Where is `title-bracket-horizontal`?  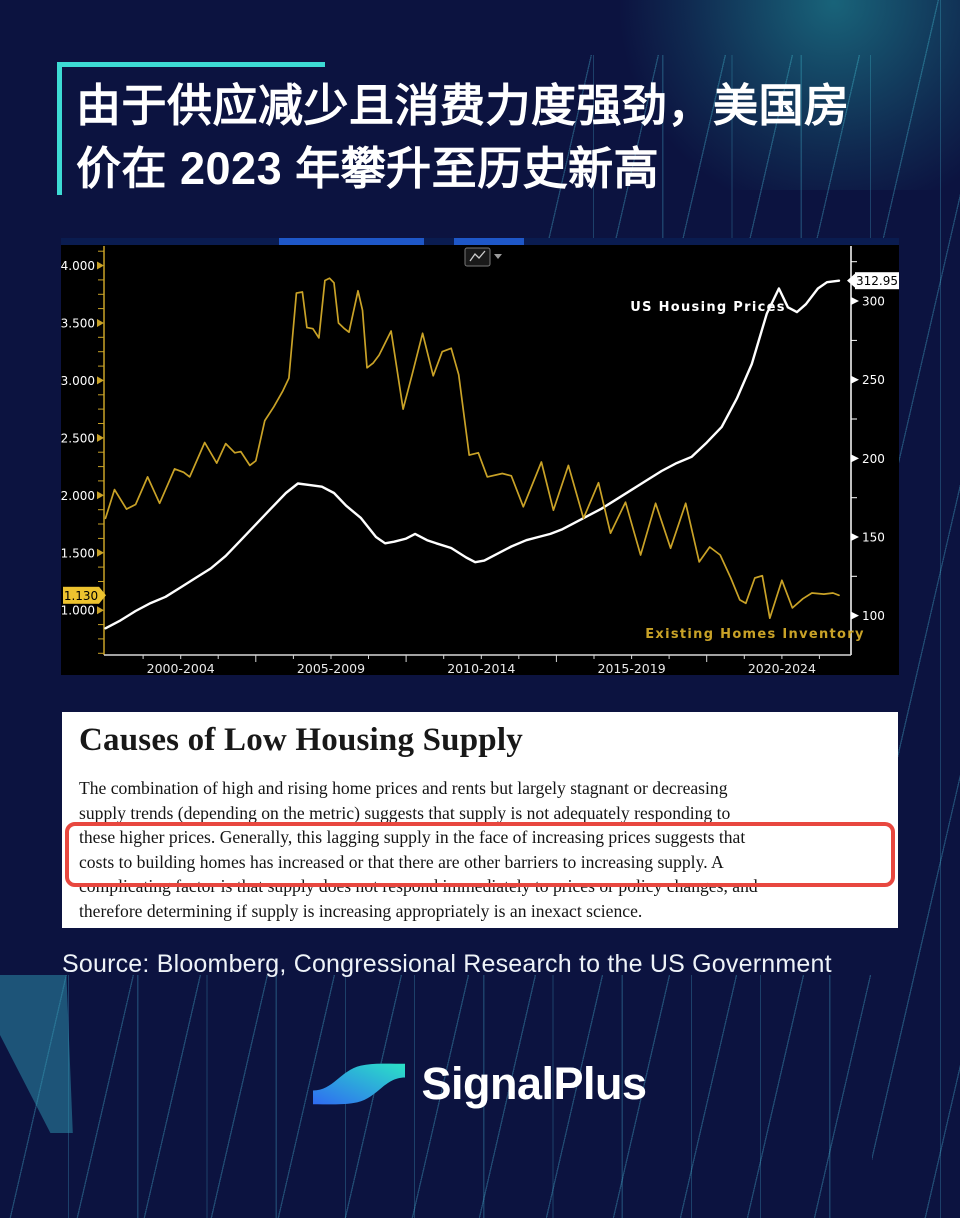
title-bracket-horizontal is located at coordinates (191, 64).